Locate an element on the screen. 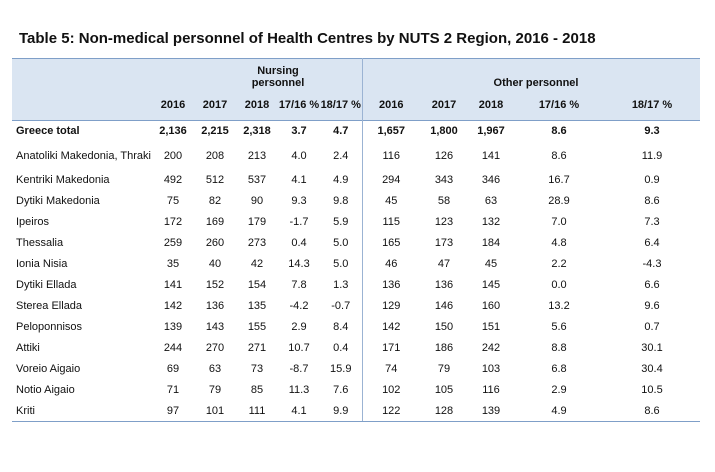 This screenshot has height=472, width=715. nursing-cell: 35 is located at coordinates (173, 264).